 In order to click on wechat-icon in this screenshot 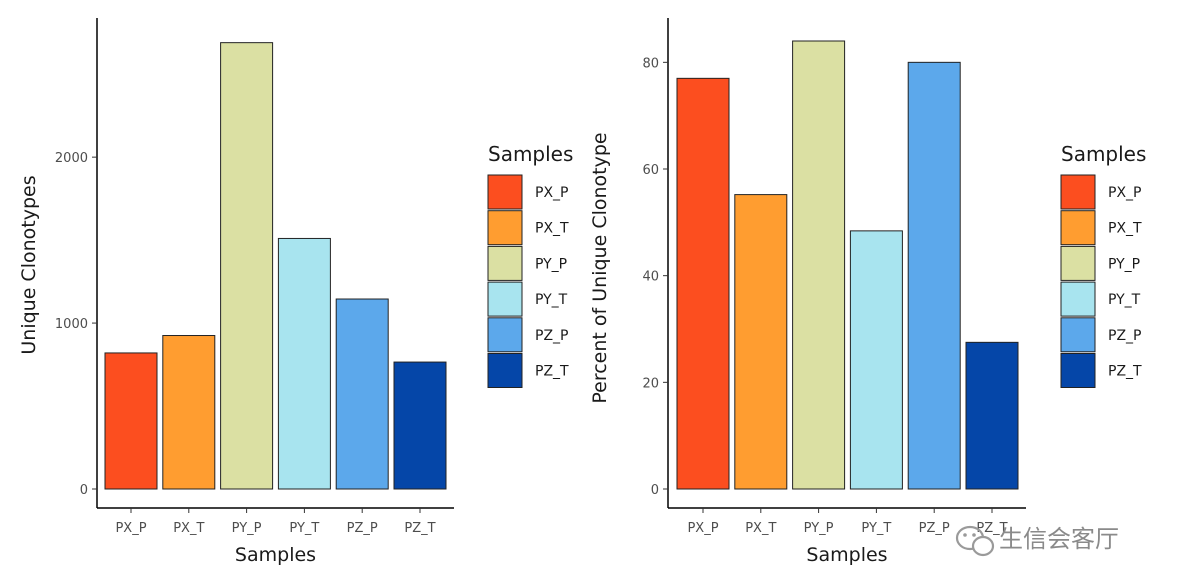, I will do `click(975, 541)`.